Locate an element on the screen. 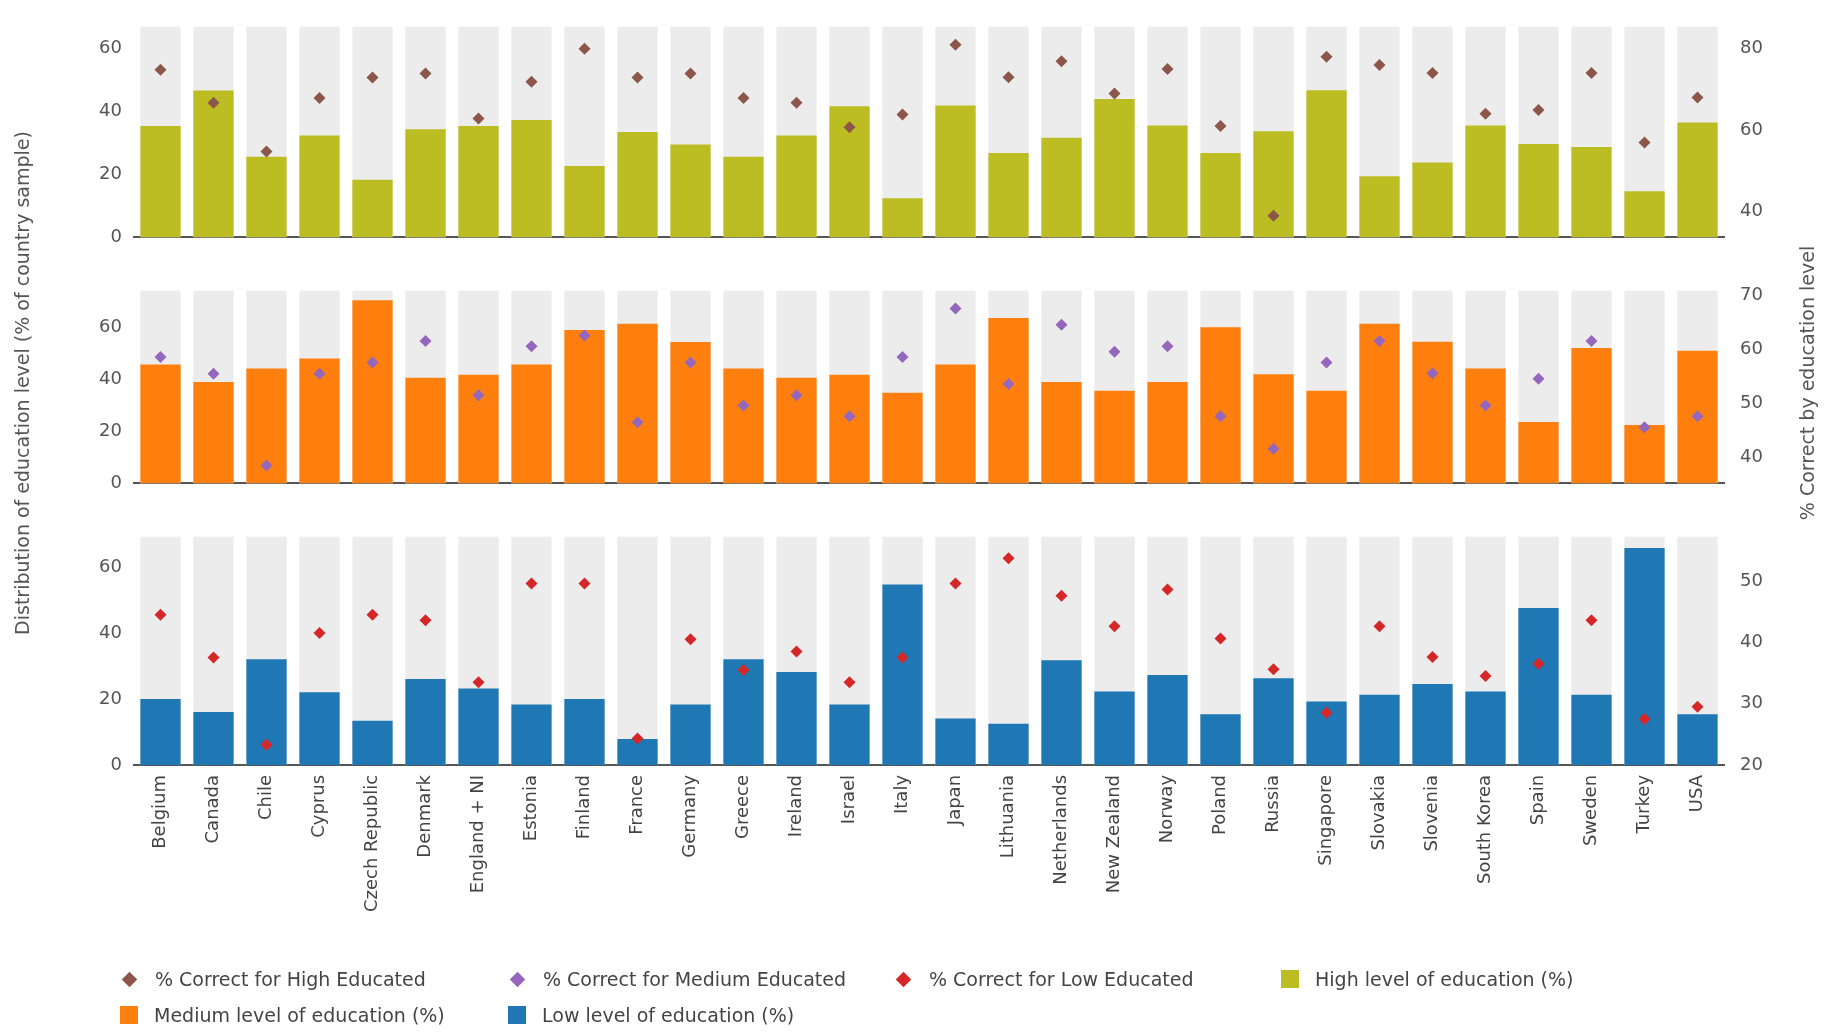  x-tick-label: Norway is located at coordinates (1166, 809).